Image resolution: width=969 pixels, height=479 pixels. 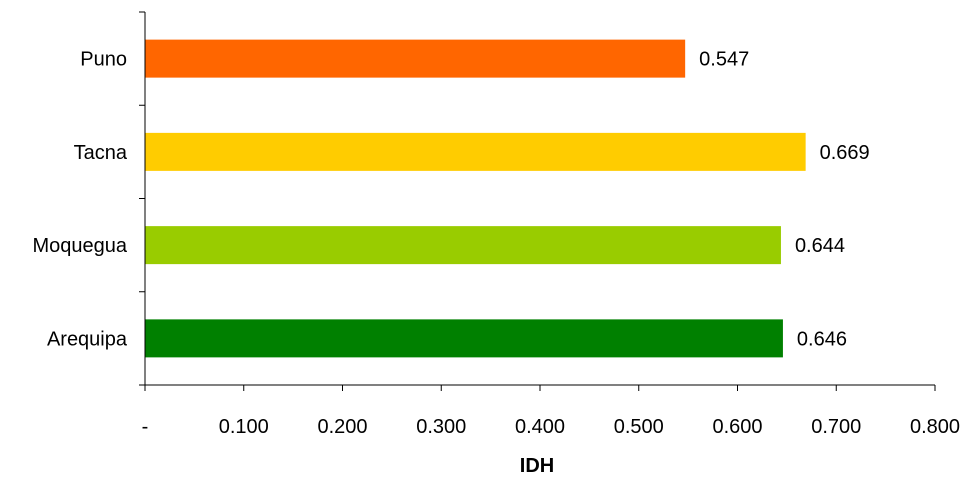 I want to click on bar-moquegua, so click(x=463, y=245).